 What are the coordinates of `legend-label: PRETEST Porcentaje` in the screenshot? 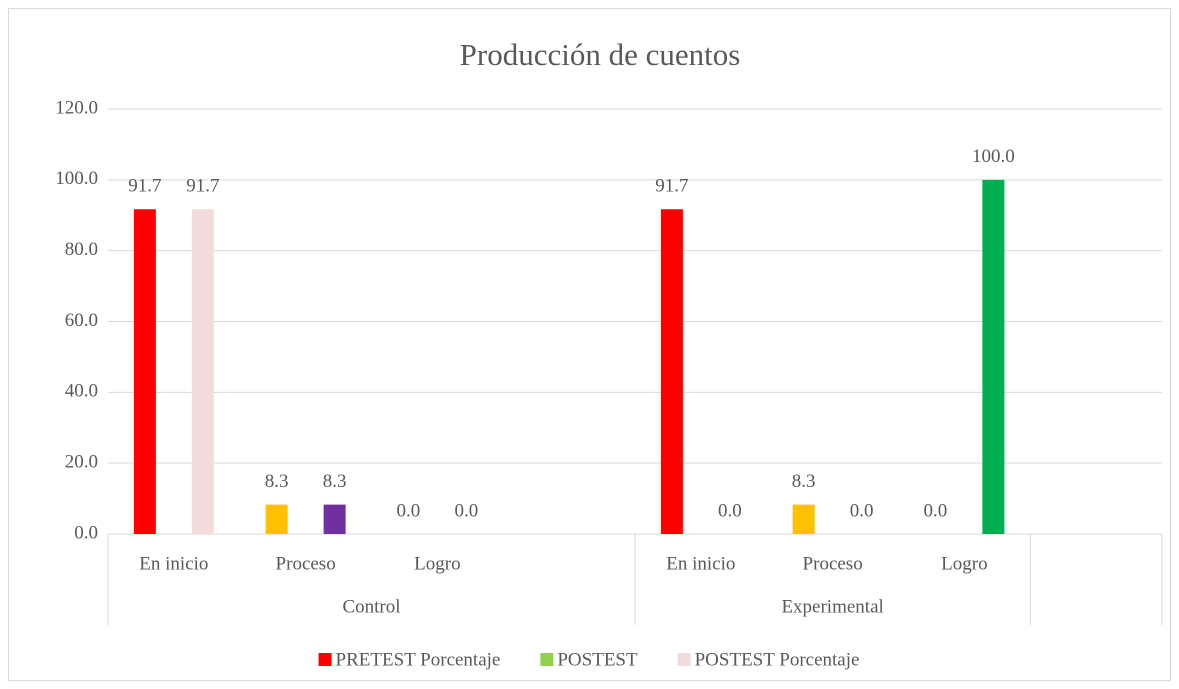 It's located at (418, 659).